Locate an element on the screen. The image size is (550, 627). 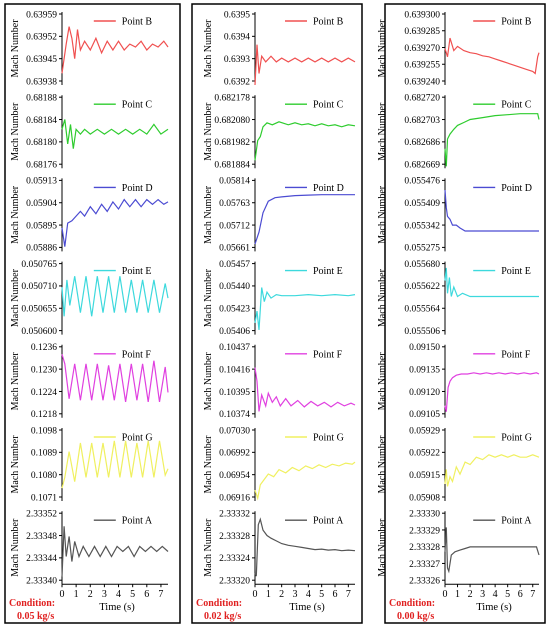
y-tick-label: 0.63945 is located at coordinates (41, 60).